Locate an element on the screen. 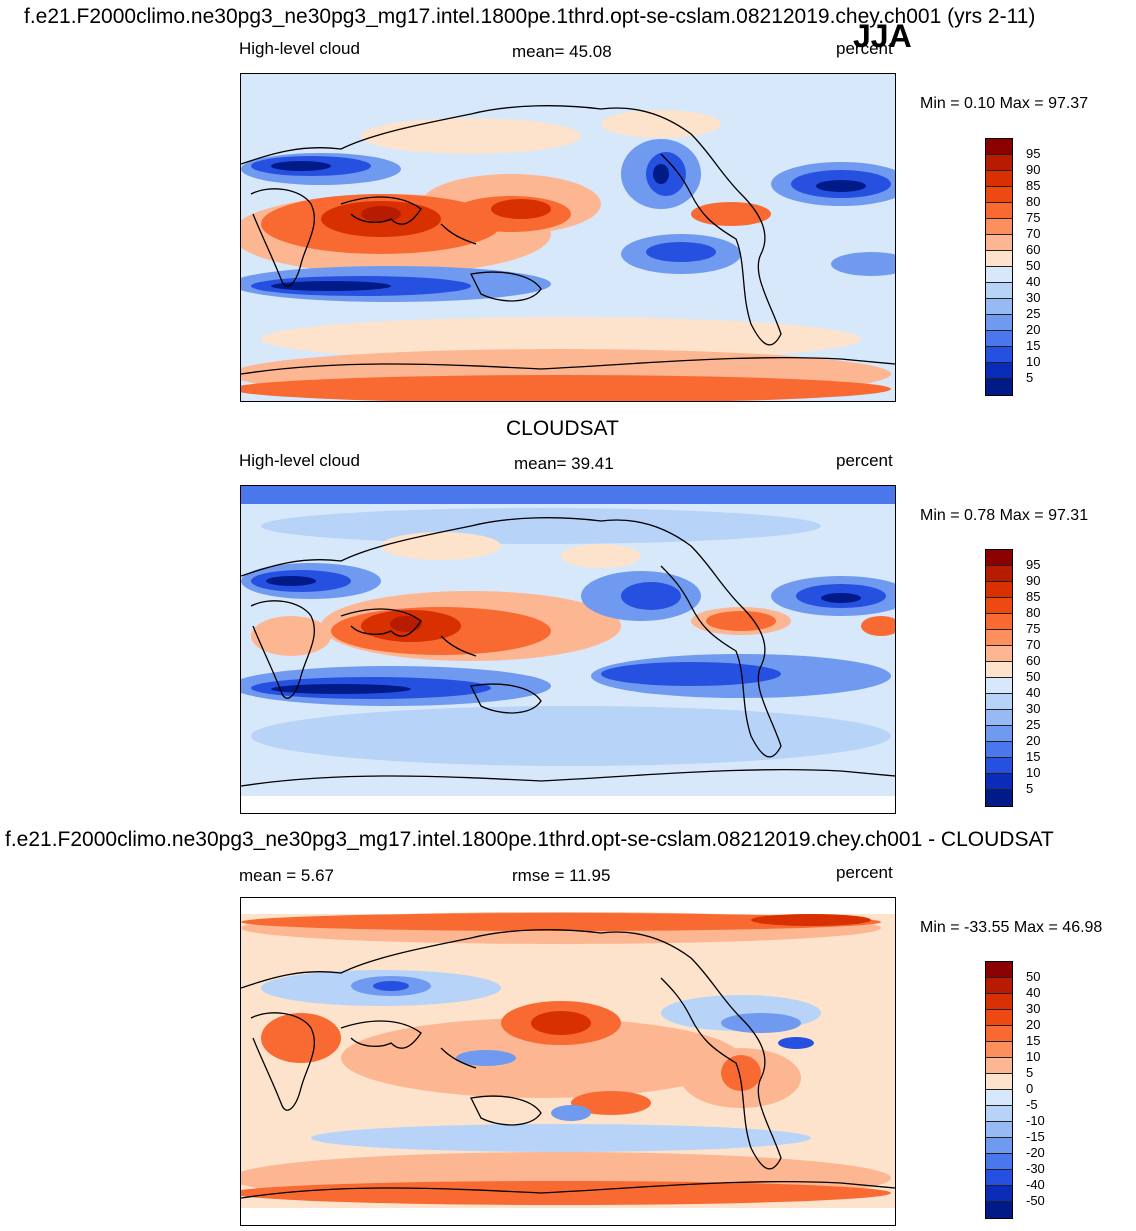 The height and width of the screenshot is (1231, 1136). colorbar-tick-label: -15 is located at coordinates (1035, 1136).